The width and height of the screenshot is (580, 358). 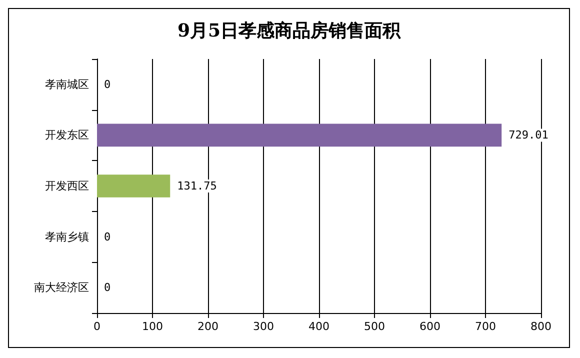 What do you see at coordinates (67, 186) in the screenshot?
I see `y-tick-label: 开发西区` at bounding box center [67, 186].